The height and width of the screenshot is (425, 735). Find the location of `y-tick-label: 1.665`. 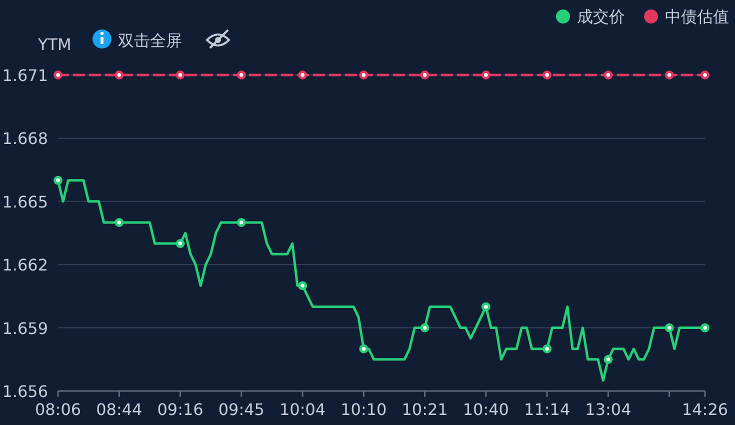

y-tick-label: 1.665 is located at coordinates (25, 202).